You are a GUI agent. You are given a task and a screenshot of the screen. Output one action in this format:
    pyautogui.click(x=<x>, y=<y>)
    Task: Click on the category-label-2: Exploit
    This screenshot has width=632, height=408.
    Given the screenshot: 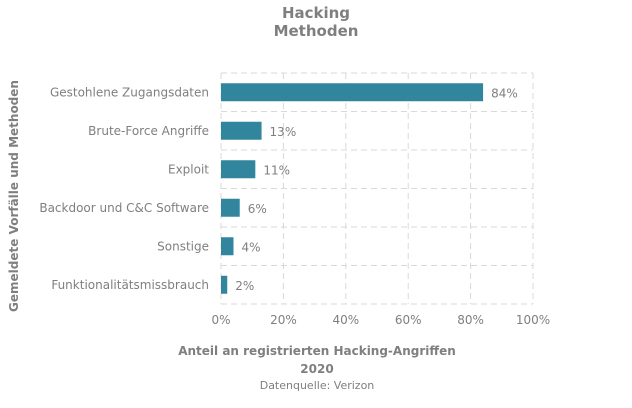 What is the action you would take?
    pyautogui.click(x=188, y=169)
    